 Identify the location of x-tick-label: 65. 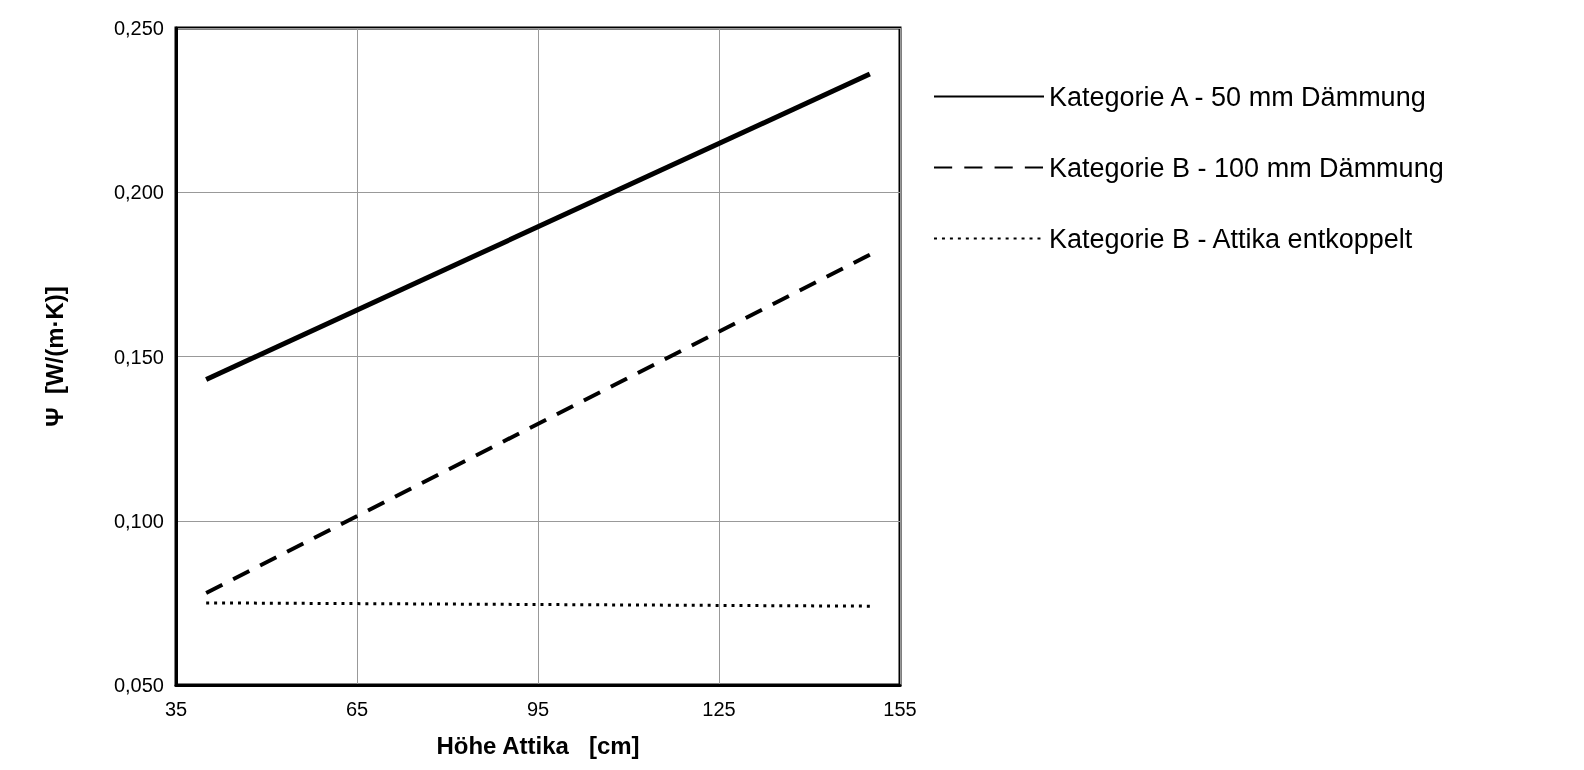
(357, 709).